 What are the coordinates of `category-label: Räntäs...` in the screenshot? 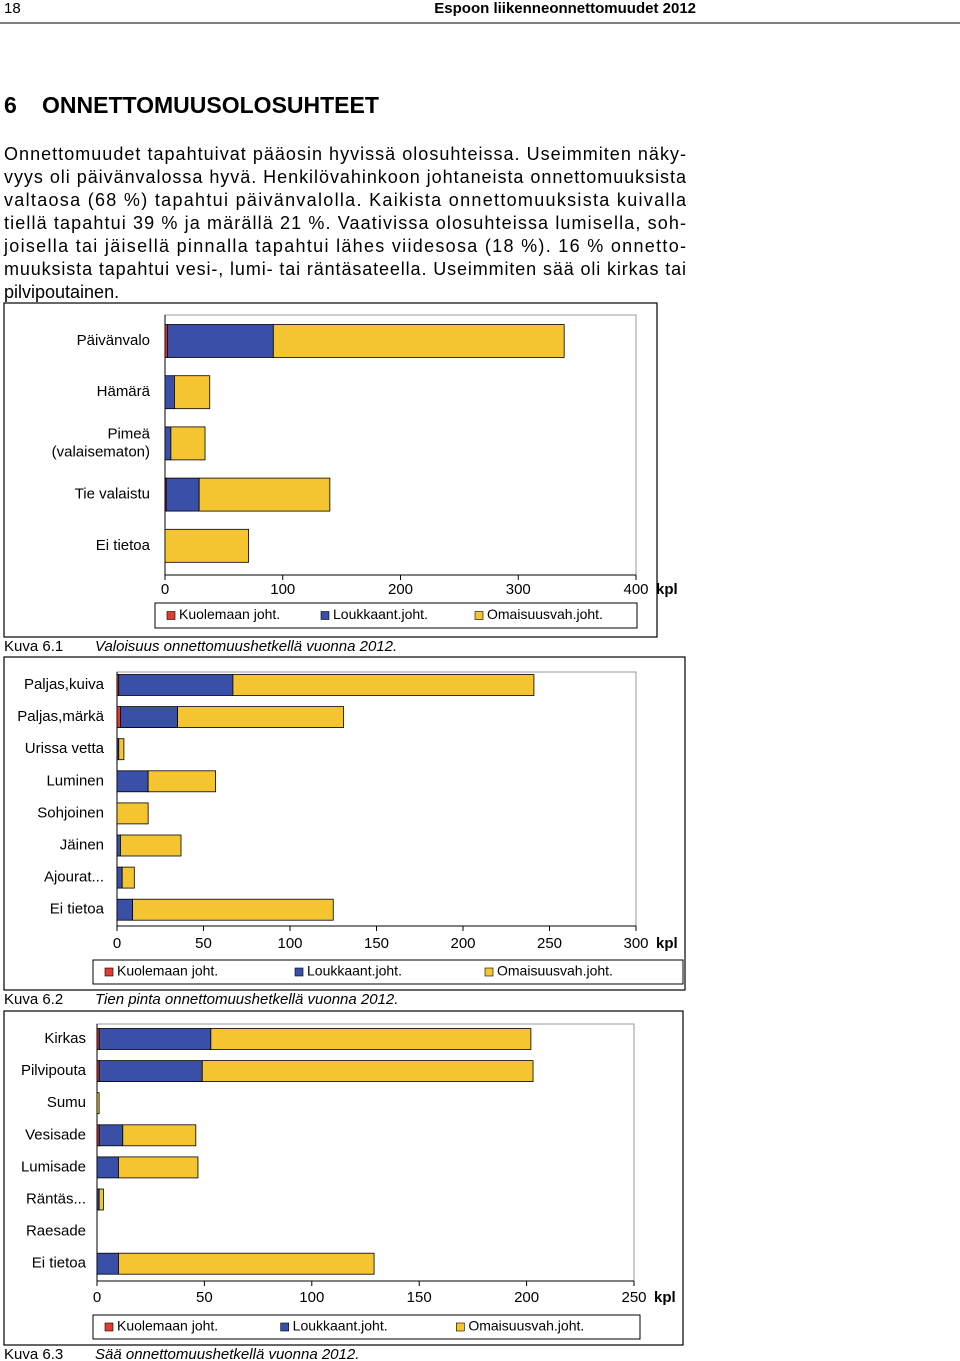 It's located at (56, 1198).